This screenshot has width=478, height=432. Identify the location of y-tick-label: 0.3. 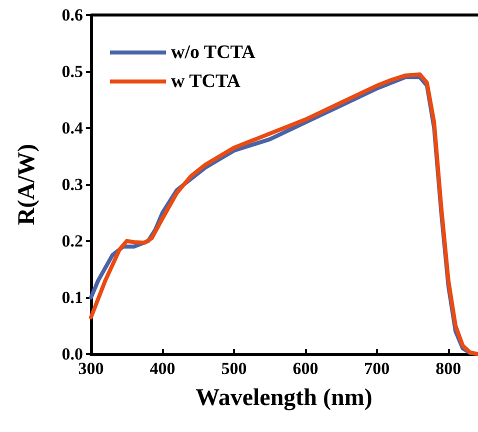
(72, 184).